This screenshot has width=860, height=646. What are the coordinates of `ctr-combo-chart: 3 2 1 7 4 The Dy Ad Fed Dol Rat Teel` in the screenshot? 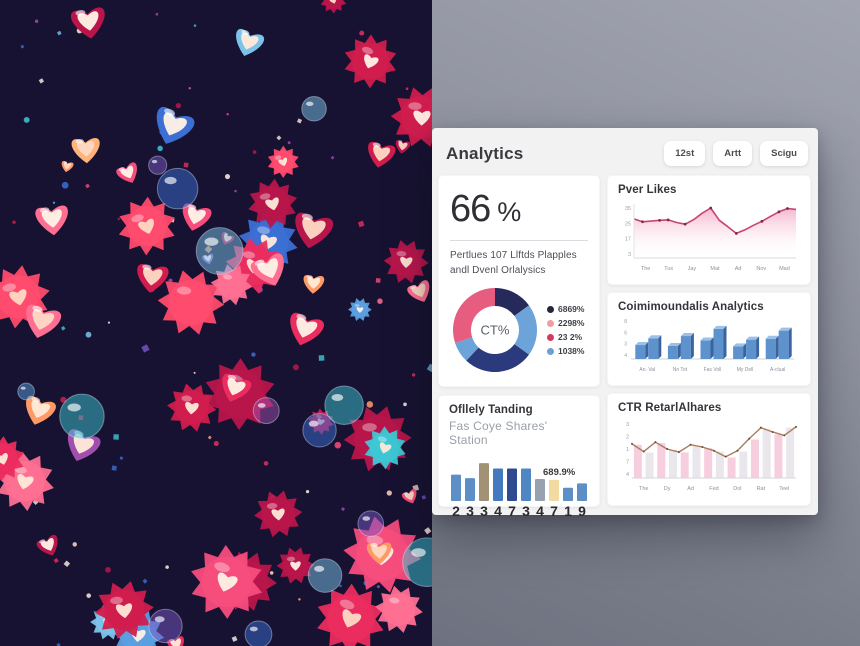 It's located at (711, 457).